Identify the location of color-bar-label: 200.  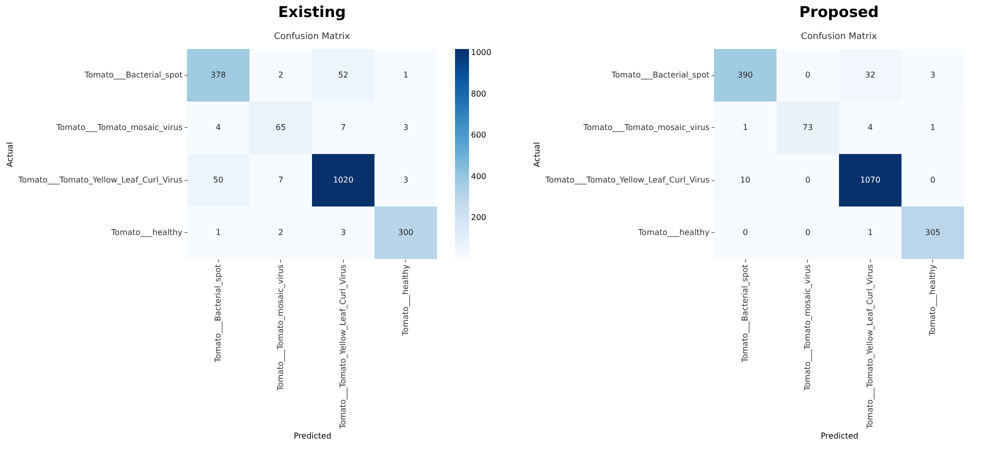
(478, 217).